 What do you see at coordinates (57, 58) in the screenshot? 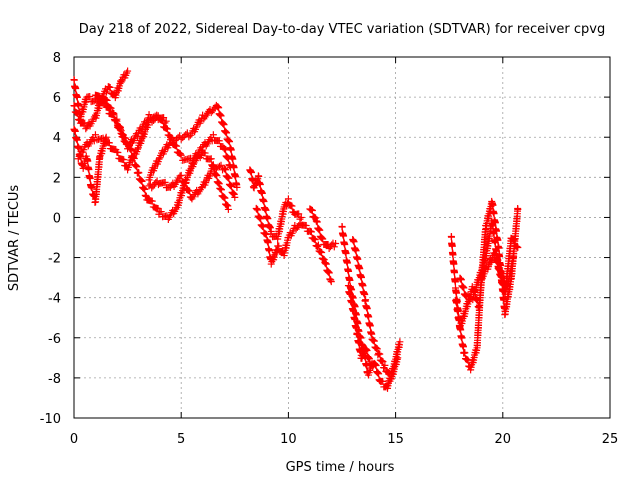
I see `y-tick-label: 8` at bounding box center [57, 58].